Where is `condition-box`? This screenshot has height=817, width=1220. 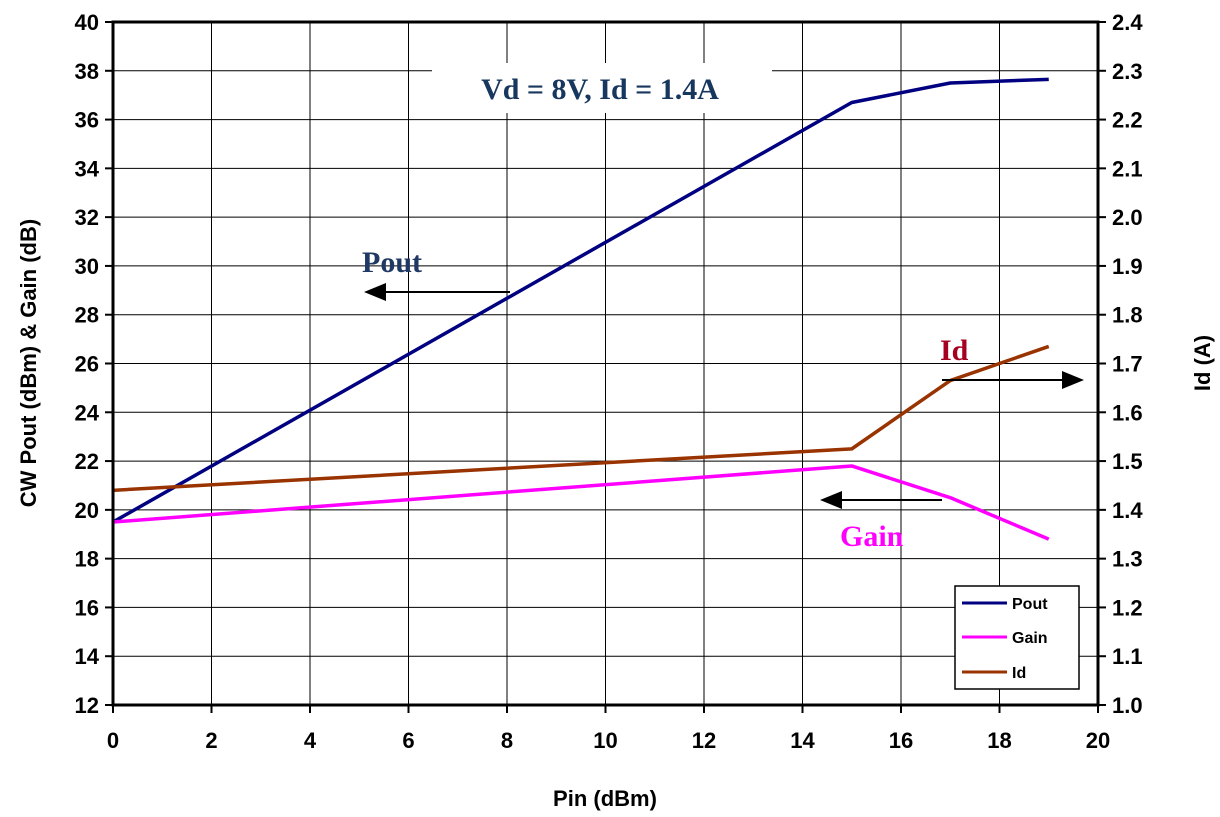 condition-box is located at coordinates (602, 88).